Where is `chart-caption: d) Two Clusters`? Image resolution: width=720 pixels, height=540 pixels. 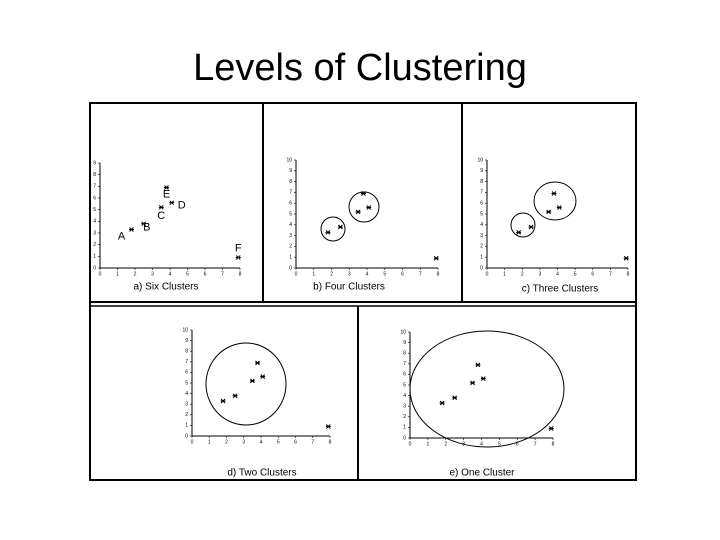
chart-caption: d) Two Clusters is located at coordinates (261, 473).